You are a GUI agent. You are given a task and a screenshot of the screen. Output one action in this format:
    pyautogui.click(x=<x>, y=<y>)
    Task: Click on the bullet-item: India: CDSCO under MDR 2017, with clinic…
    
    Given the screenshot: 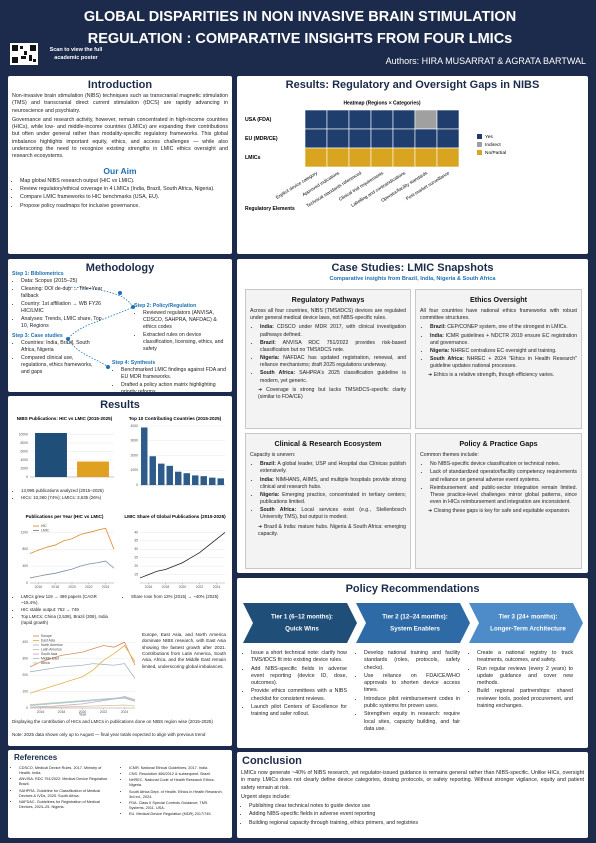 What is the action you would take?
    pyautogui.click(x=333, y=331)
    